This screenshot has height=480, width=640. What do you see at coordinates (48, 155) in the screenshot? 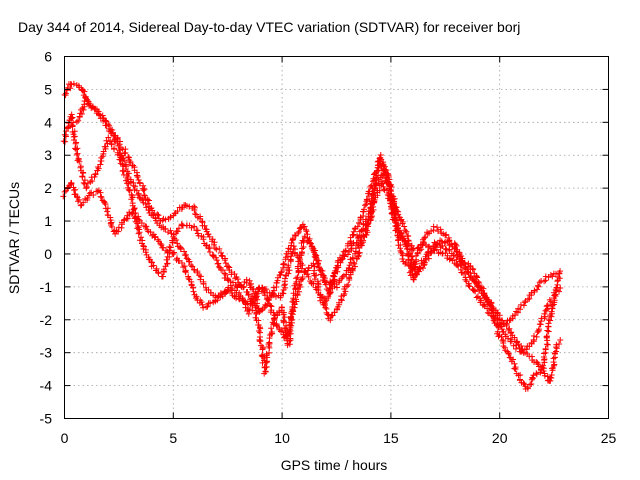
I see `y-tick-label: 3` at bounding box center [48, 155].